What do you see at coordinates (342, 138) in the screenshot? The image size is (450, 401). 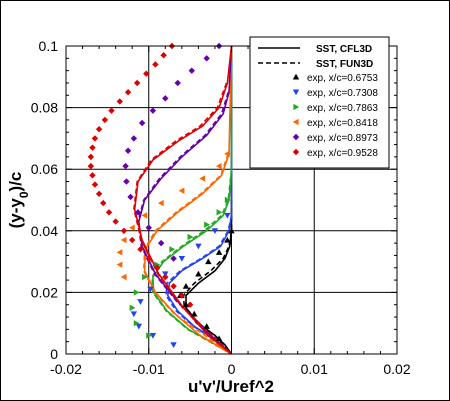 I see `legend-label-station-4: exp, x/c=0.8973` at bounding box center [342, 138].